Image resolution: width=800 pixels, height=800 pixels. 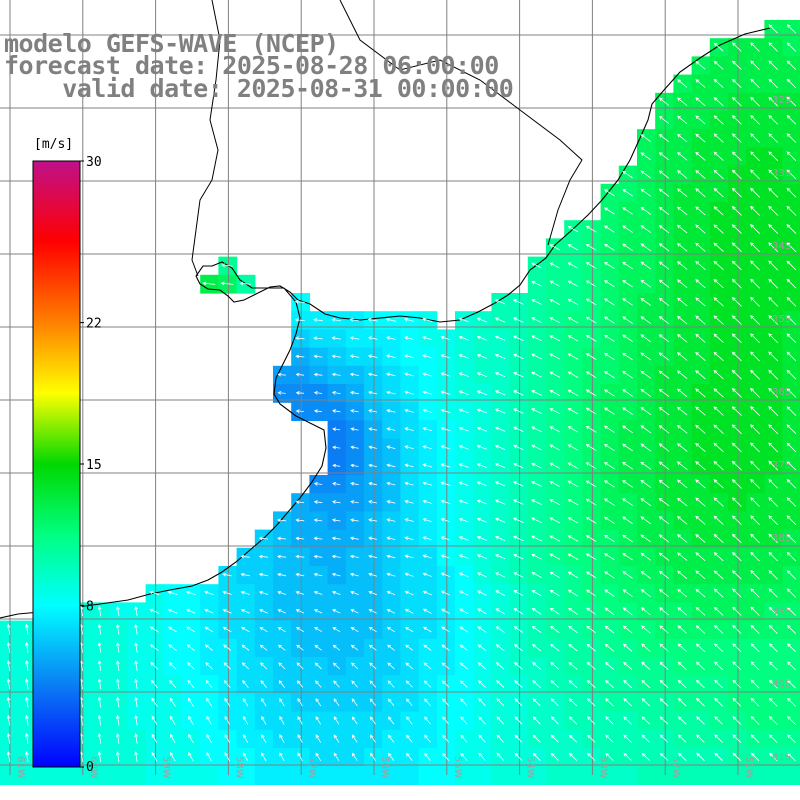 What do you see at coordinates (94, 162) in the screenshot?
I see `colorbar-tick-label: 30` at bounding box center [94, 162].